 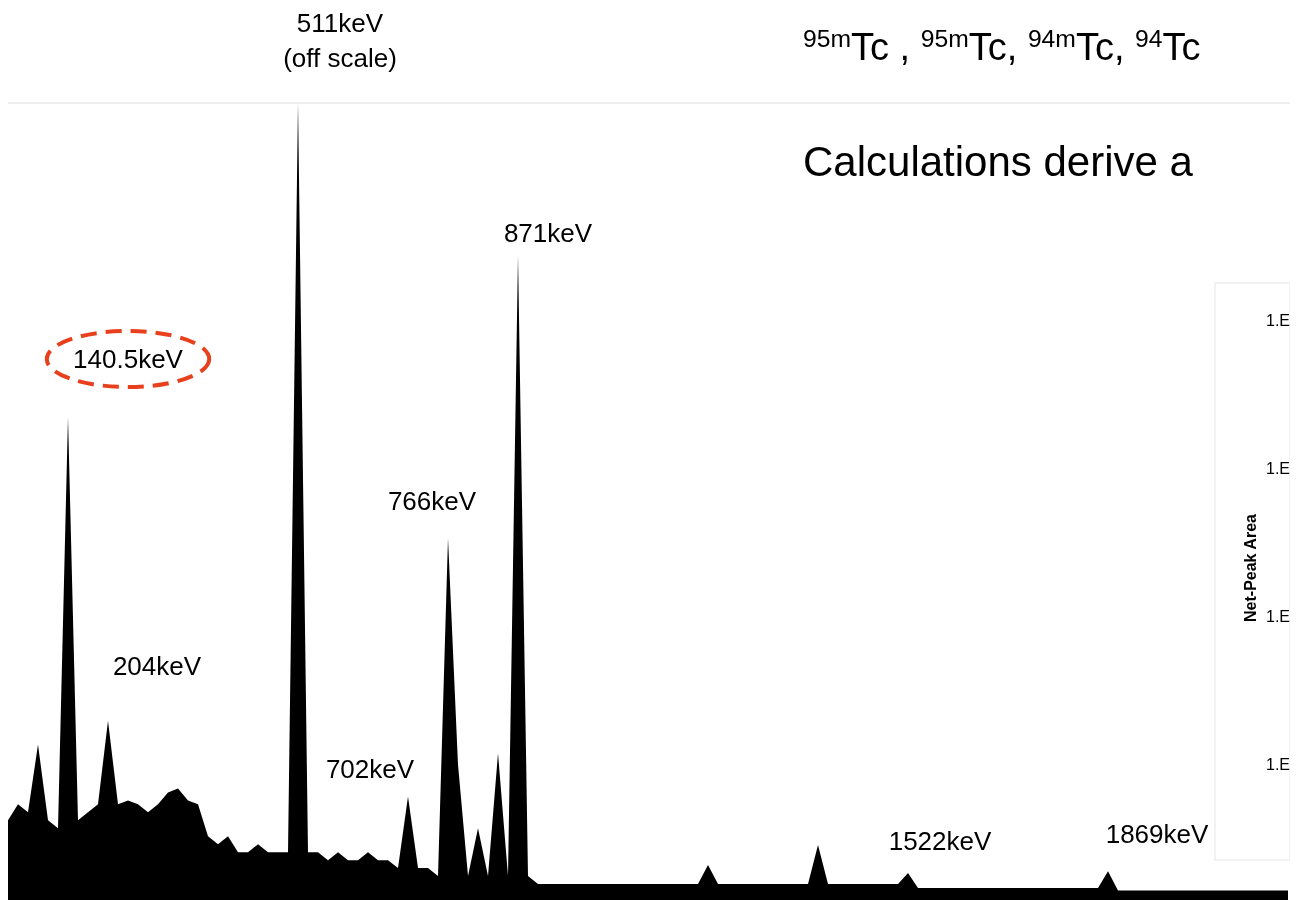 I want to click on annotation: 871keV, so click(x=548, y=233).